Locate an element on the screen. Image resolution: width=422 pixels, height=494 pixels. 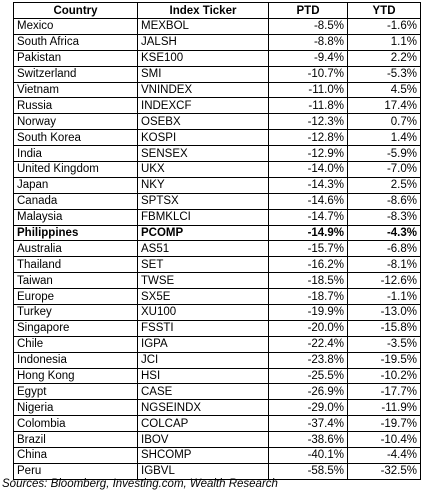
cell-country: Switzerland is located at coordinates (75, 74).